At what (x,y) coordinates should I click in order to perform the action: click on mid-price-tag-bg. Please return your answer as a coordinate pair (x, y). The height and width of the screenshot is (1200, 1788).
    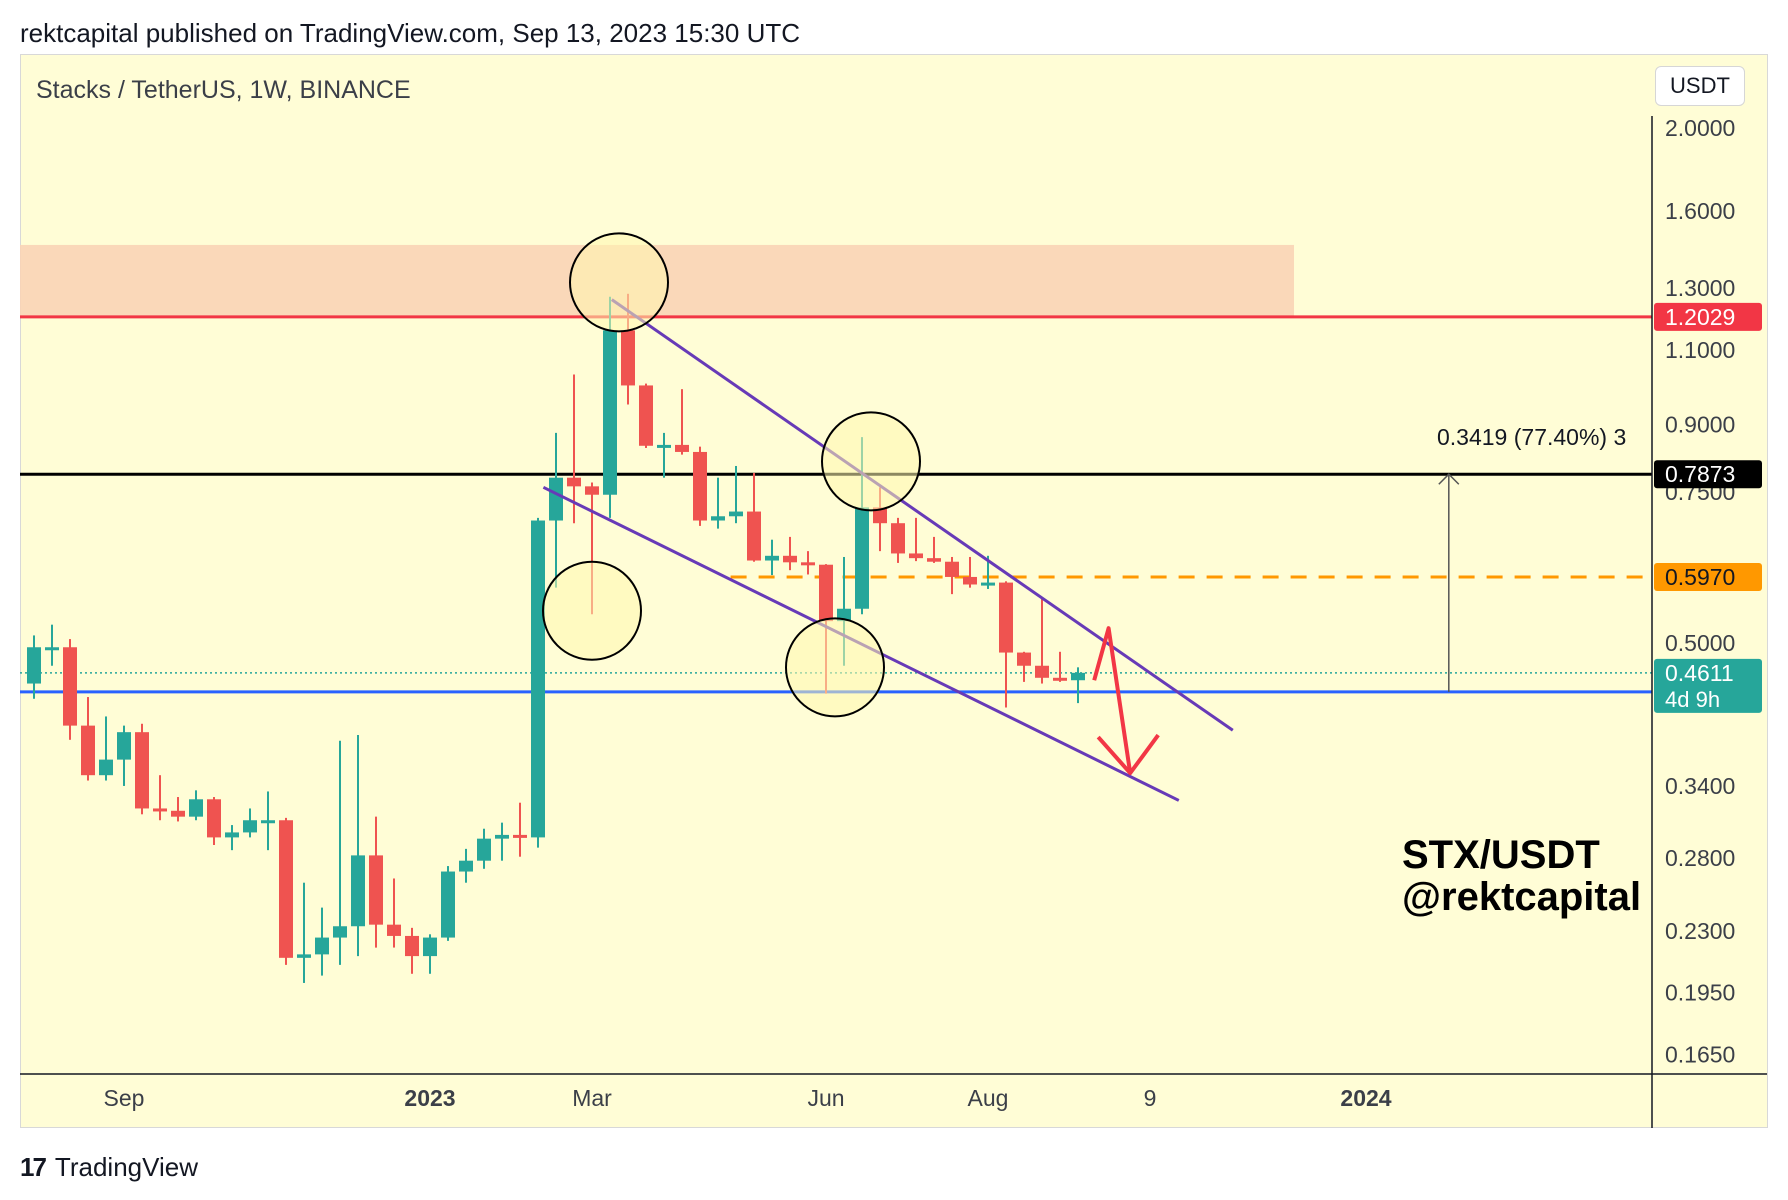
    Looking at the image, I should click on (1708, 474).